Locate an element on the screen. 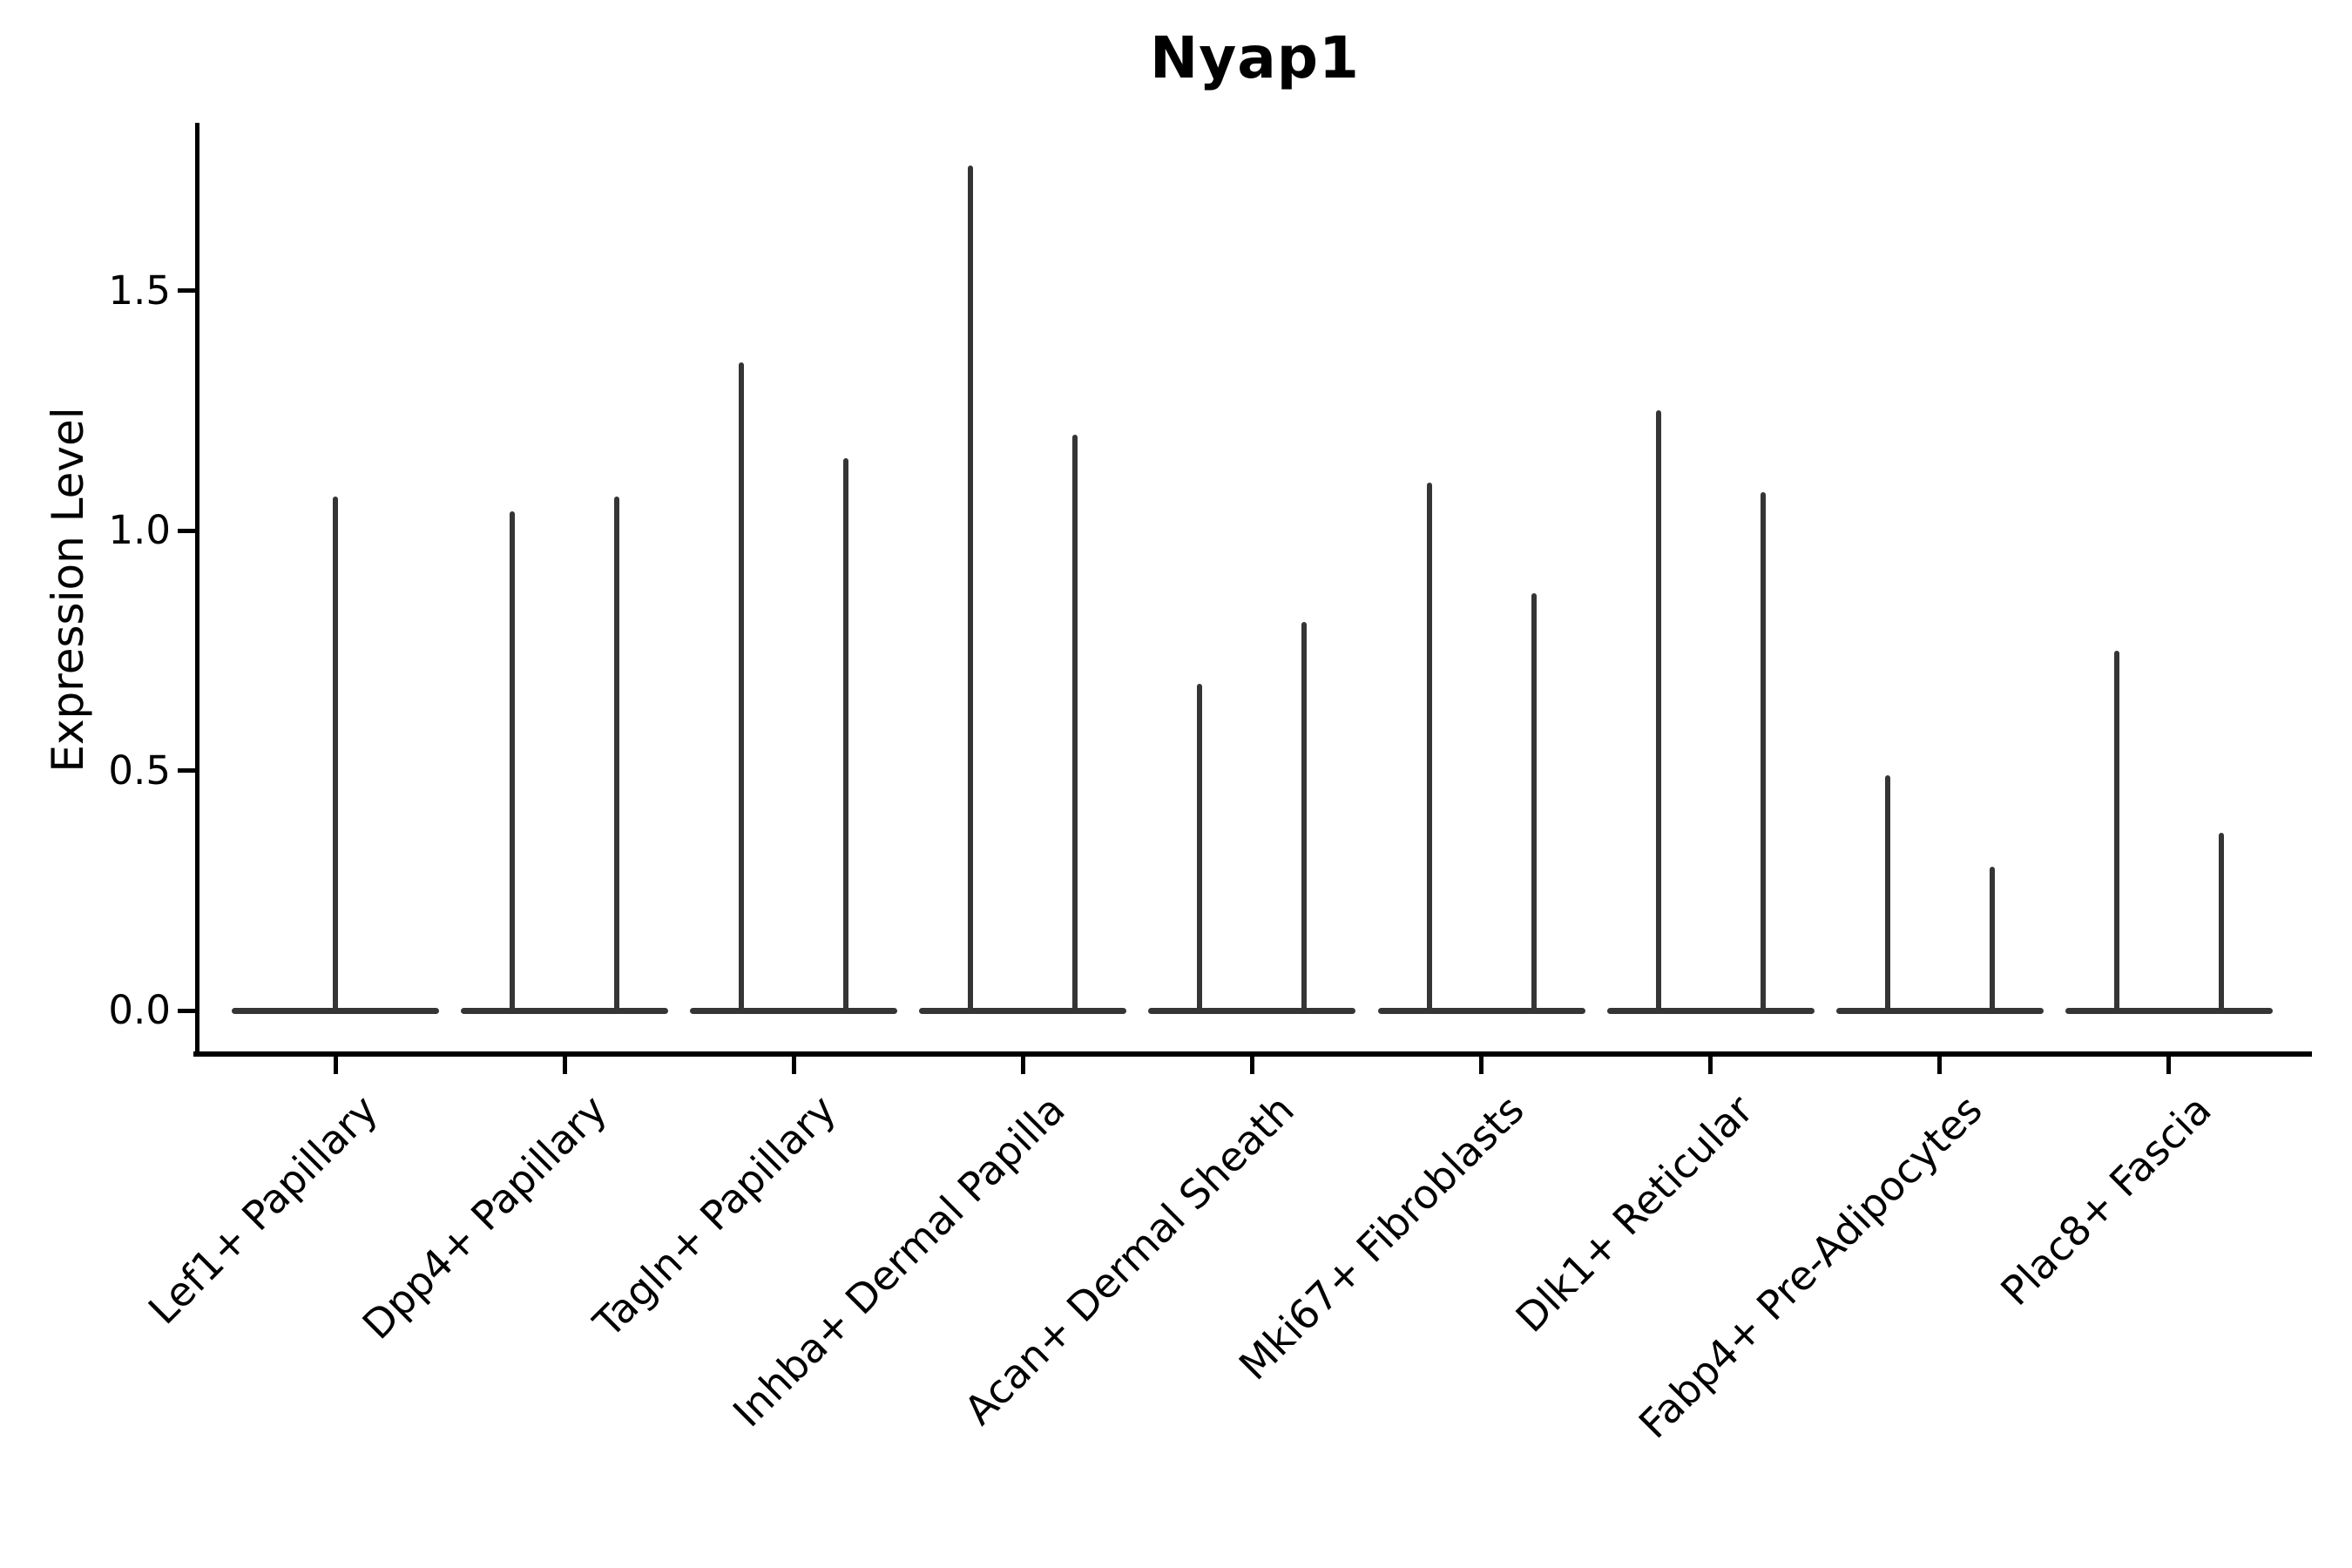  y-tick-label: 1.0 is located at coordinates (139, 530).